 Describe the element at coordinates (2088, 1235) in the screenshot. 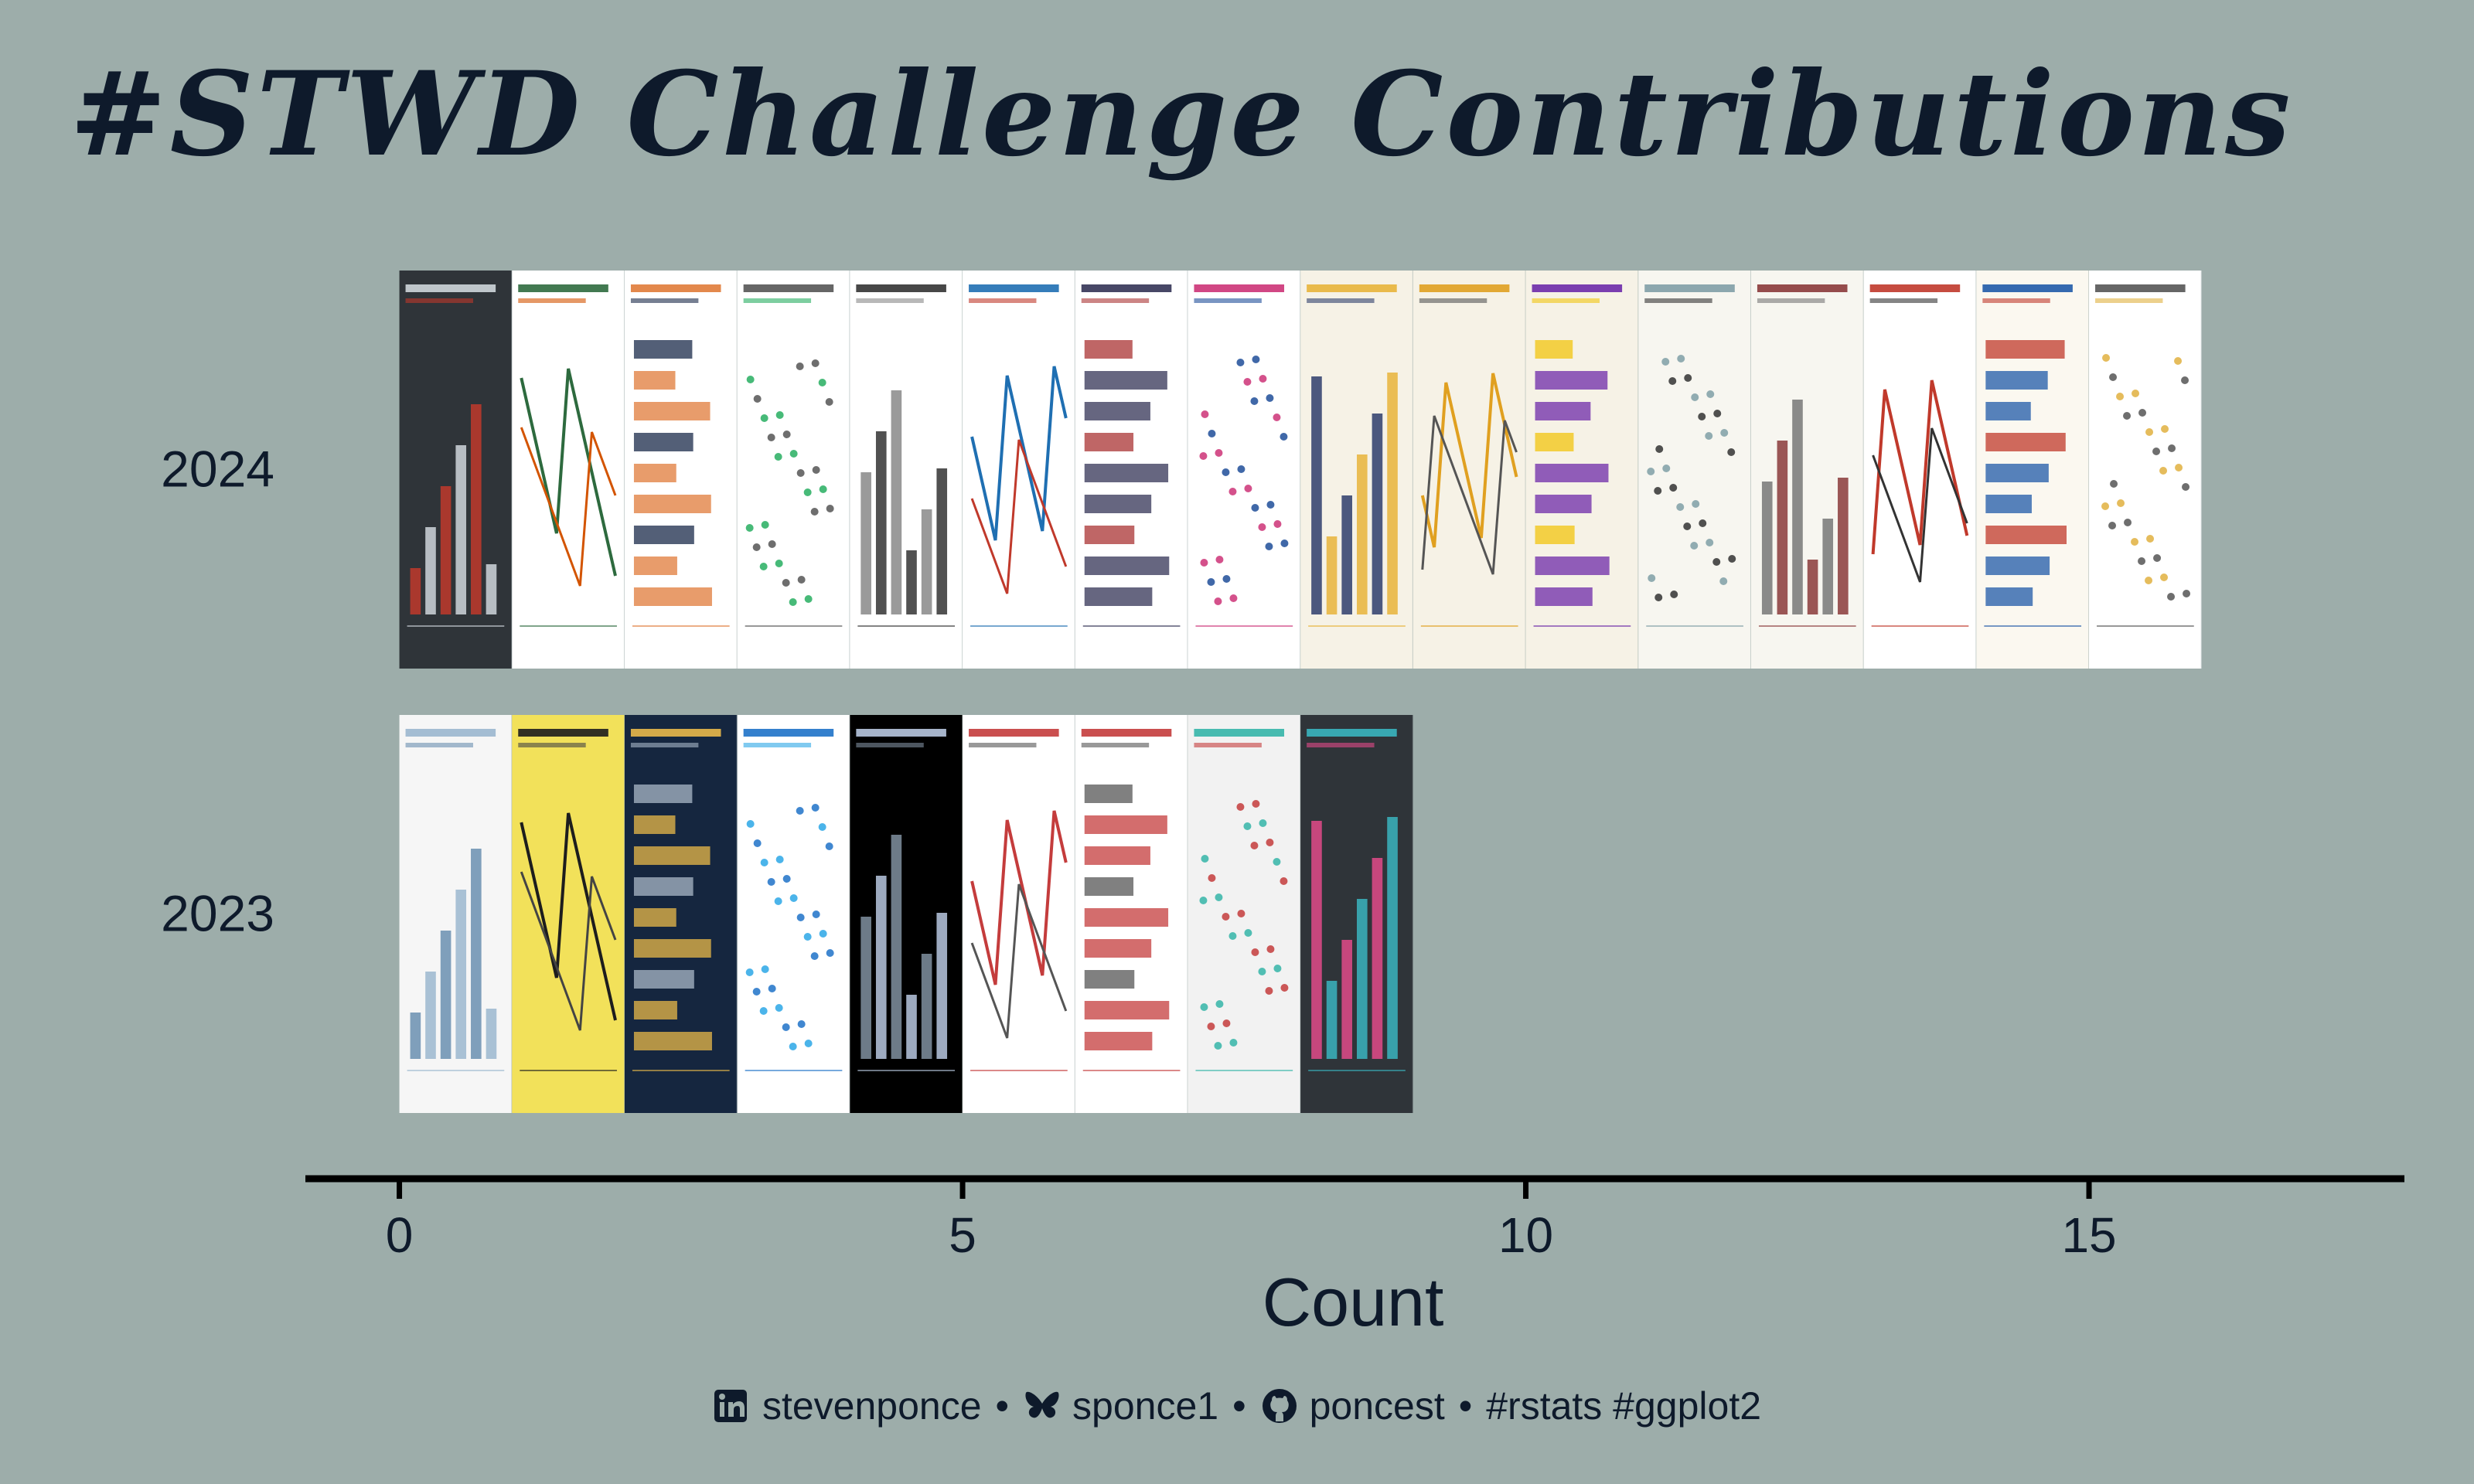

I see `x-tick-label: 15` at that location.